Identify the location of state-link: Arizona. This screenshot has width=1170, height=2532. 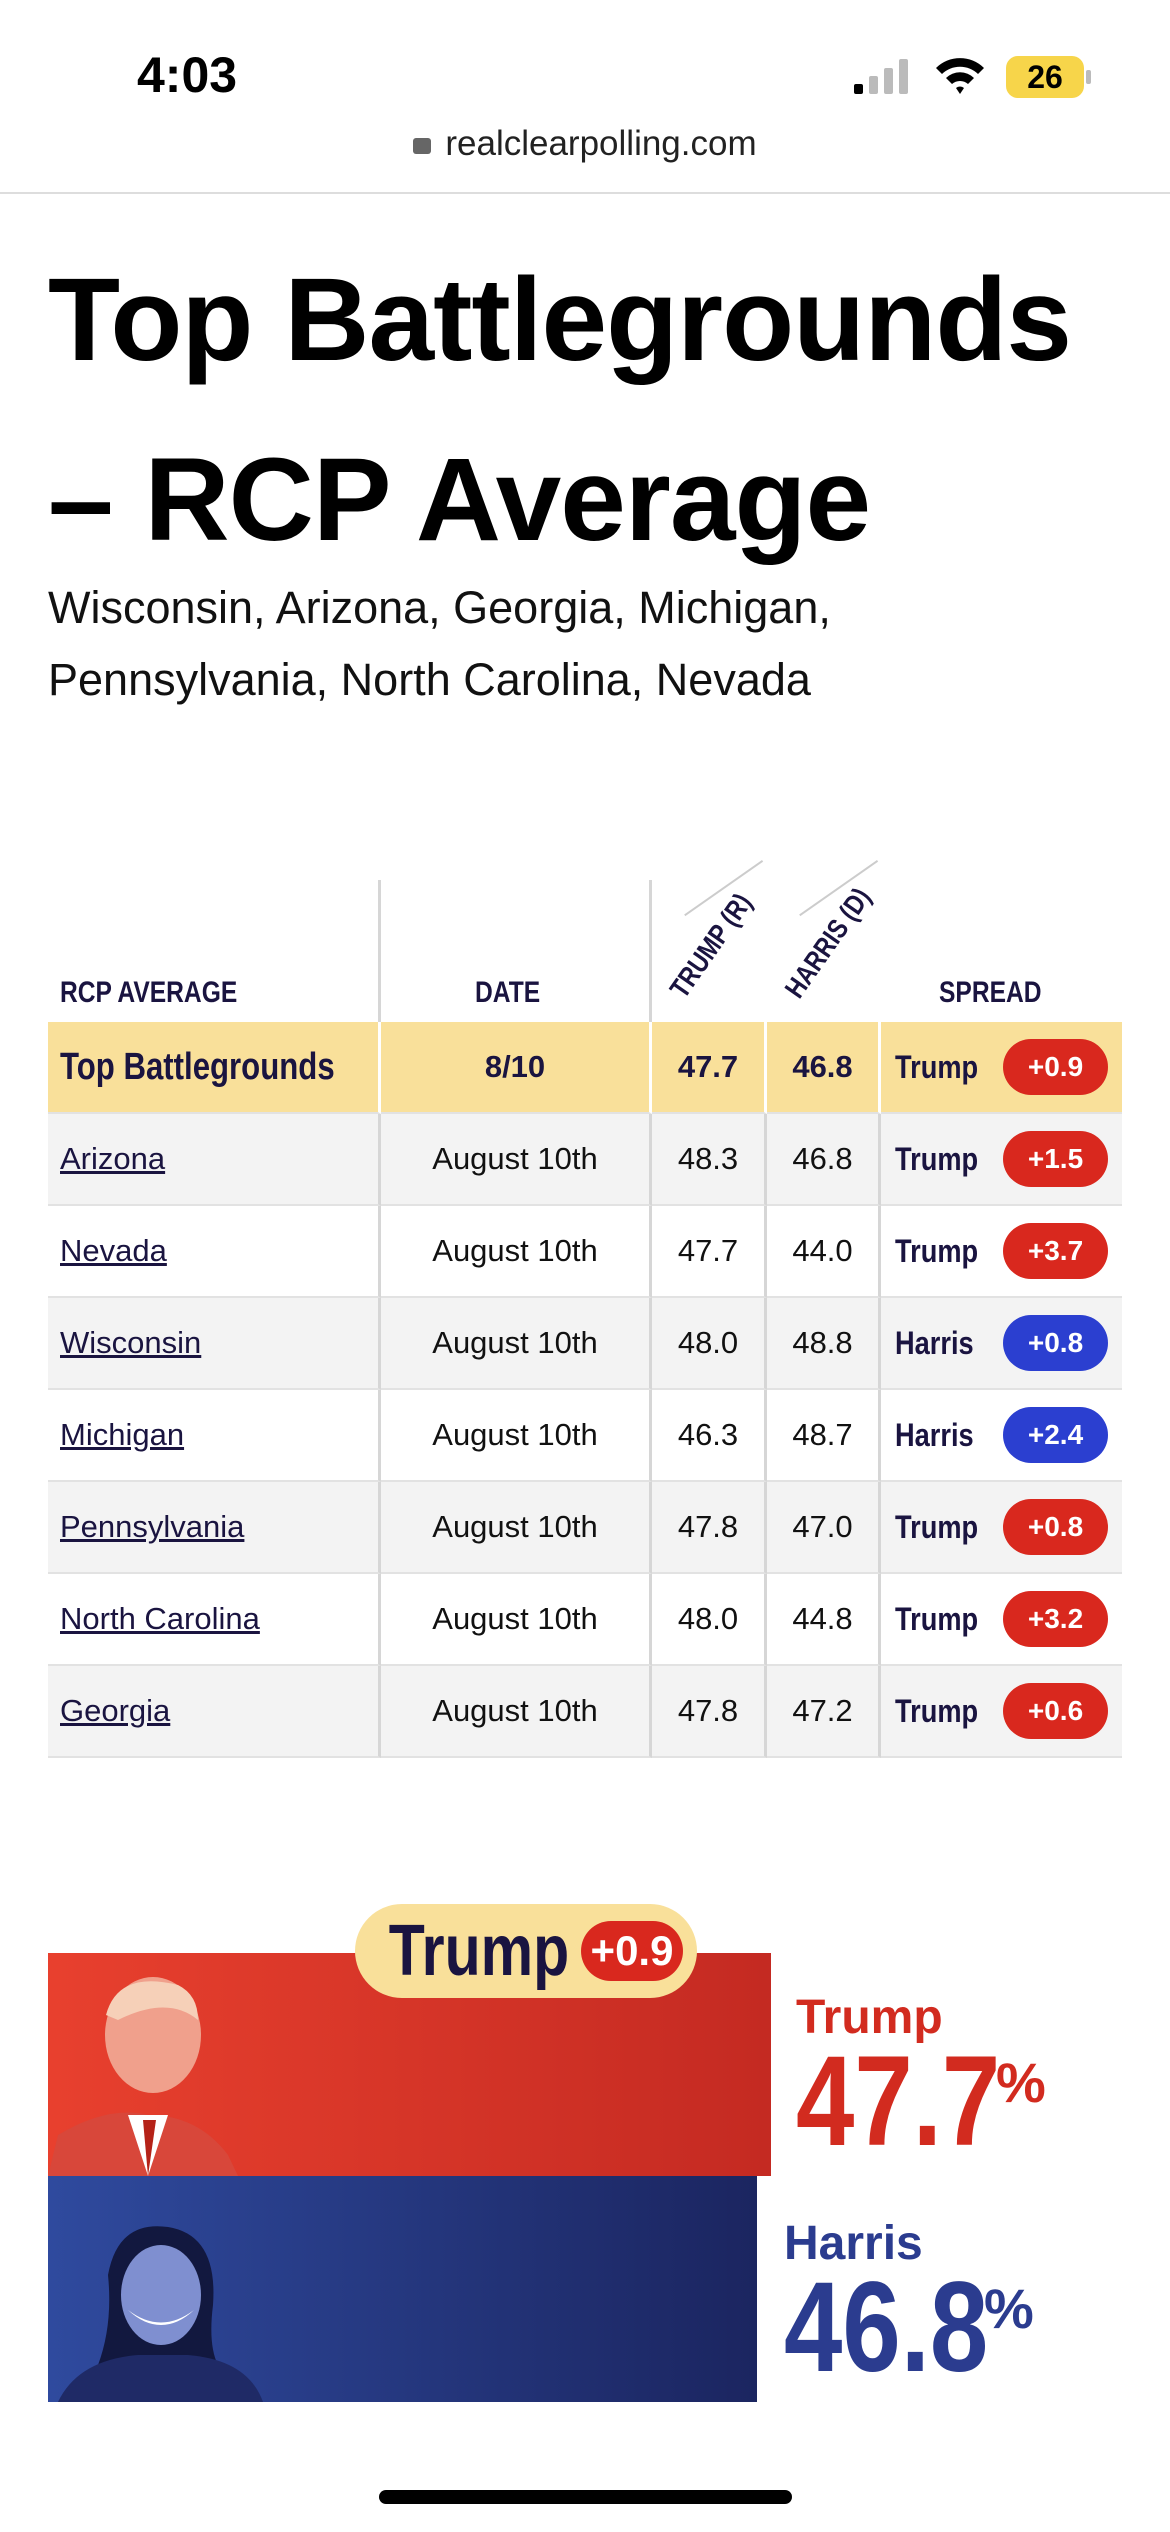
(113, 1158).